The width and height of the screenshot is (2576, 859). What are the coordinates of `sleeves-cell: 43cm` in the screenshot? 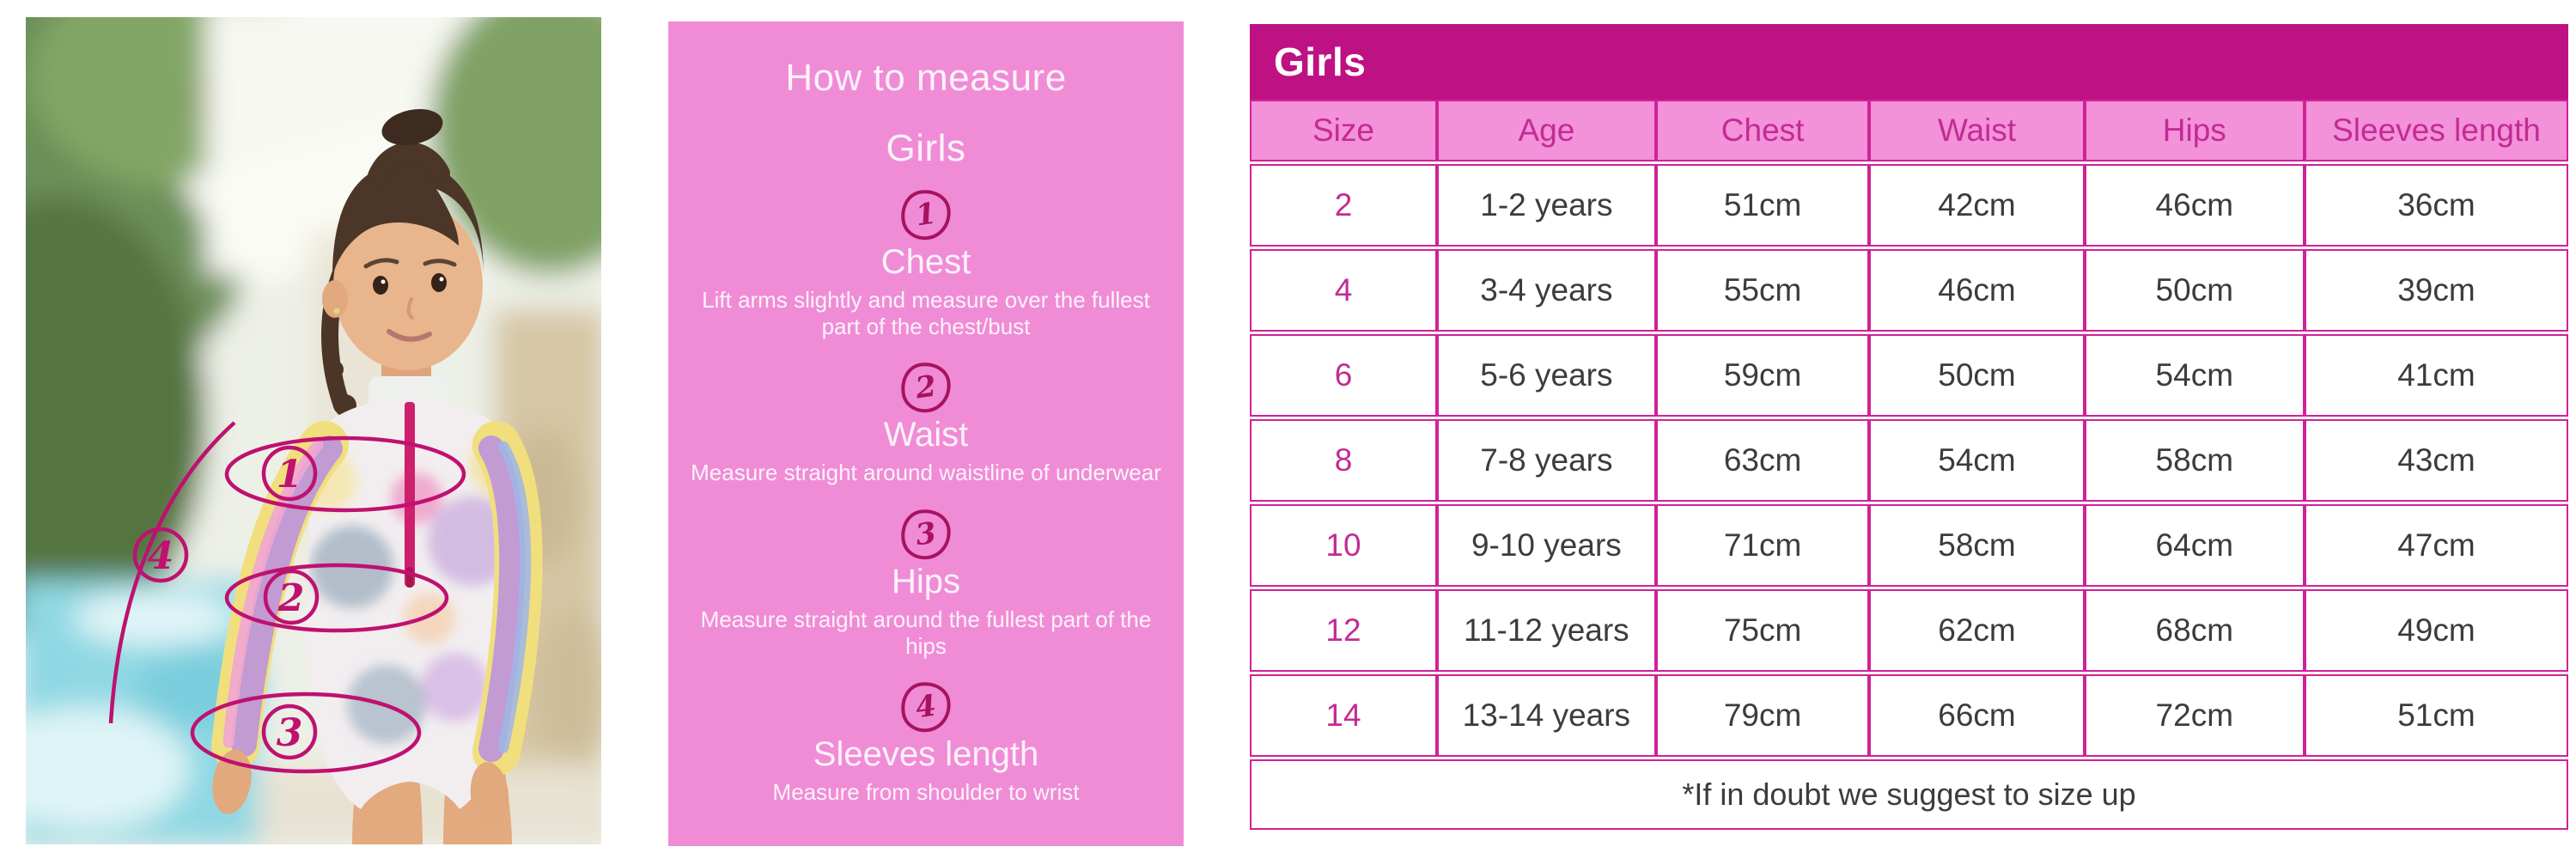 It's located at (2436, 460).